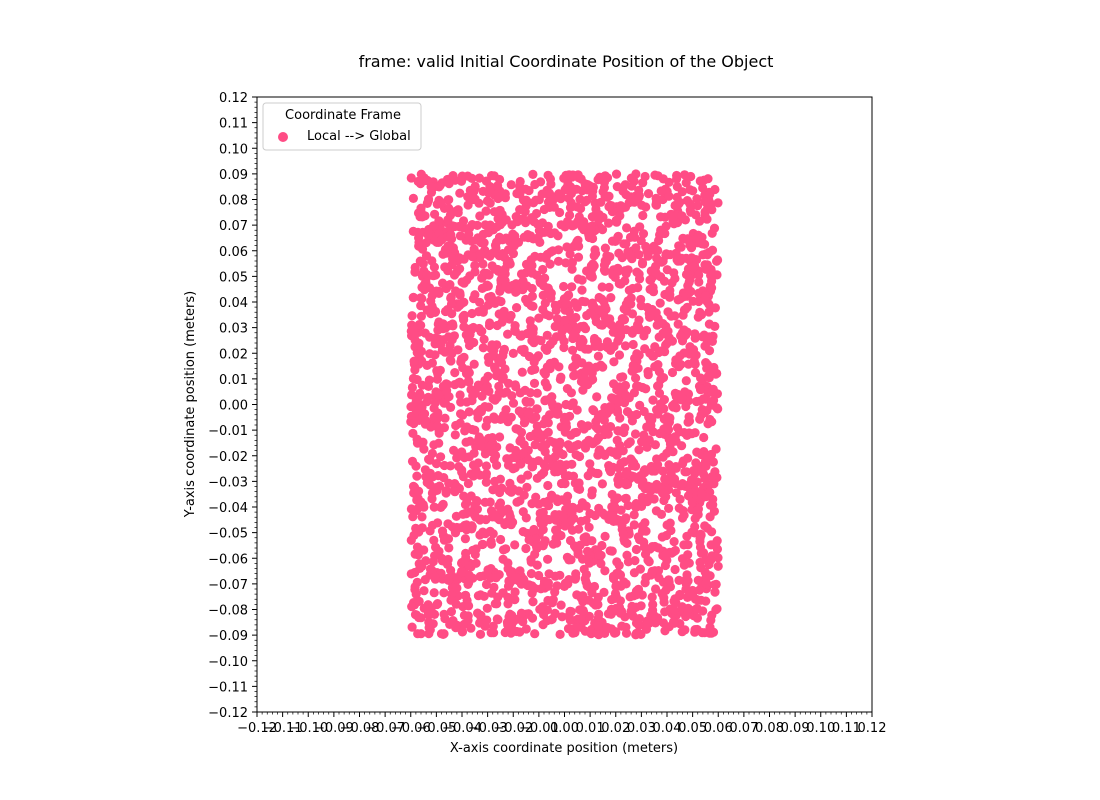 This screenshot has width=1100, height=800. Describe the element at coordinates (228, 662) in the screenshot. I see `y-tick-label: −0.10` at that location.